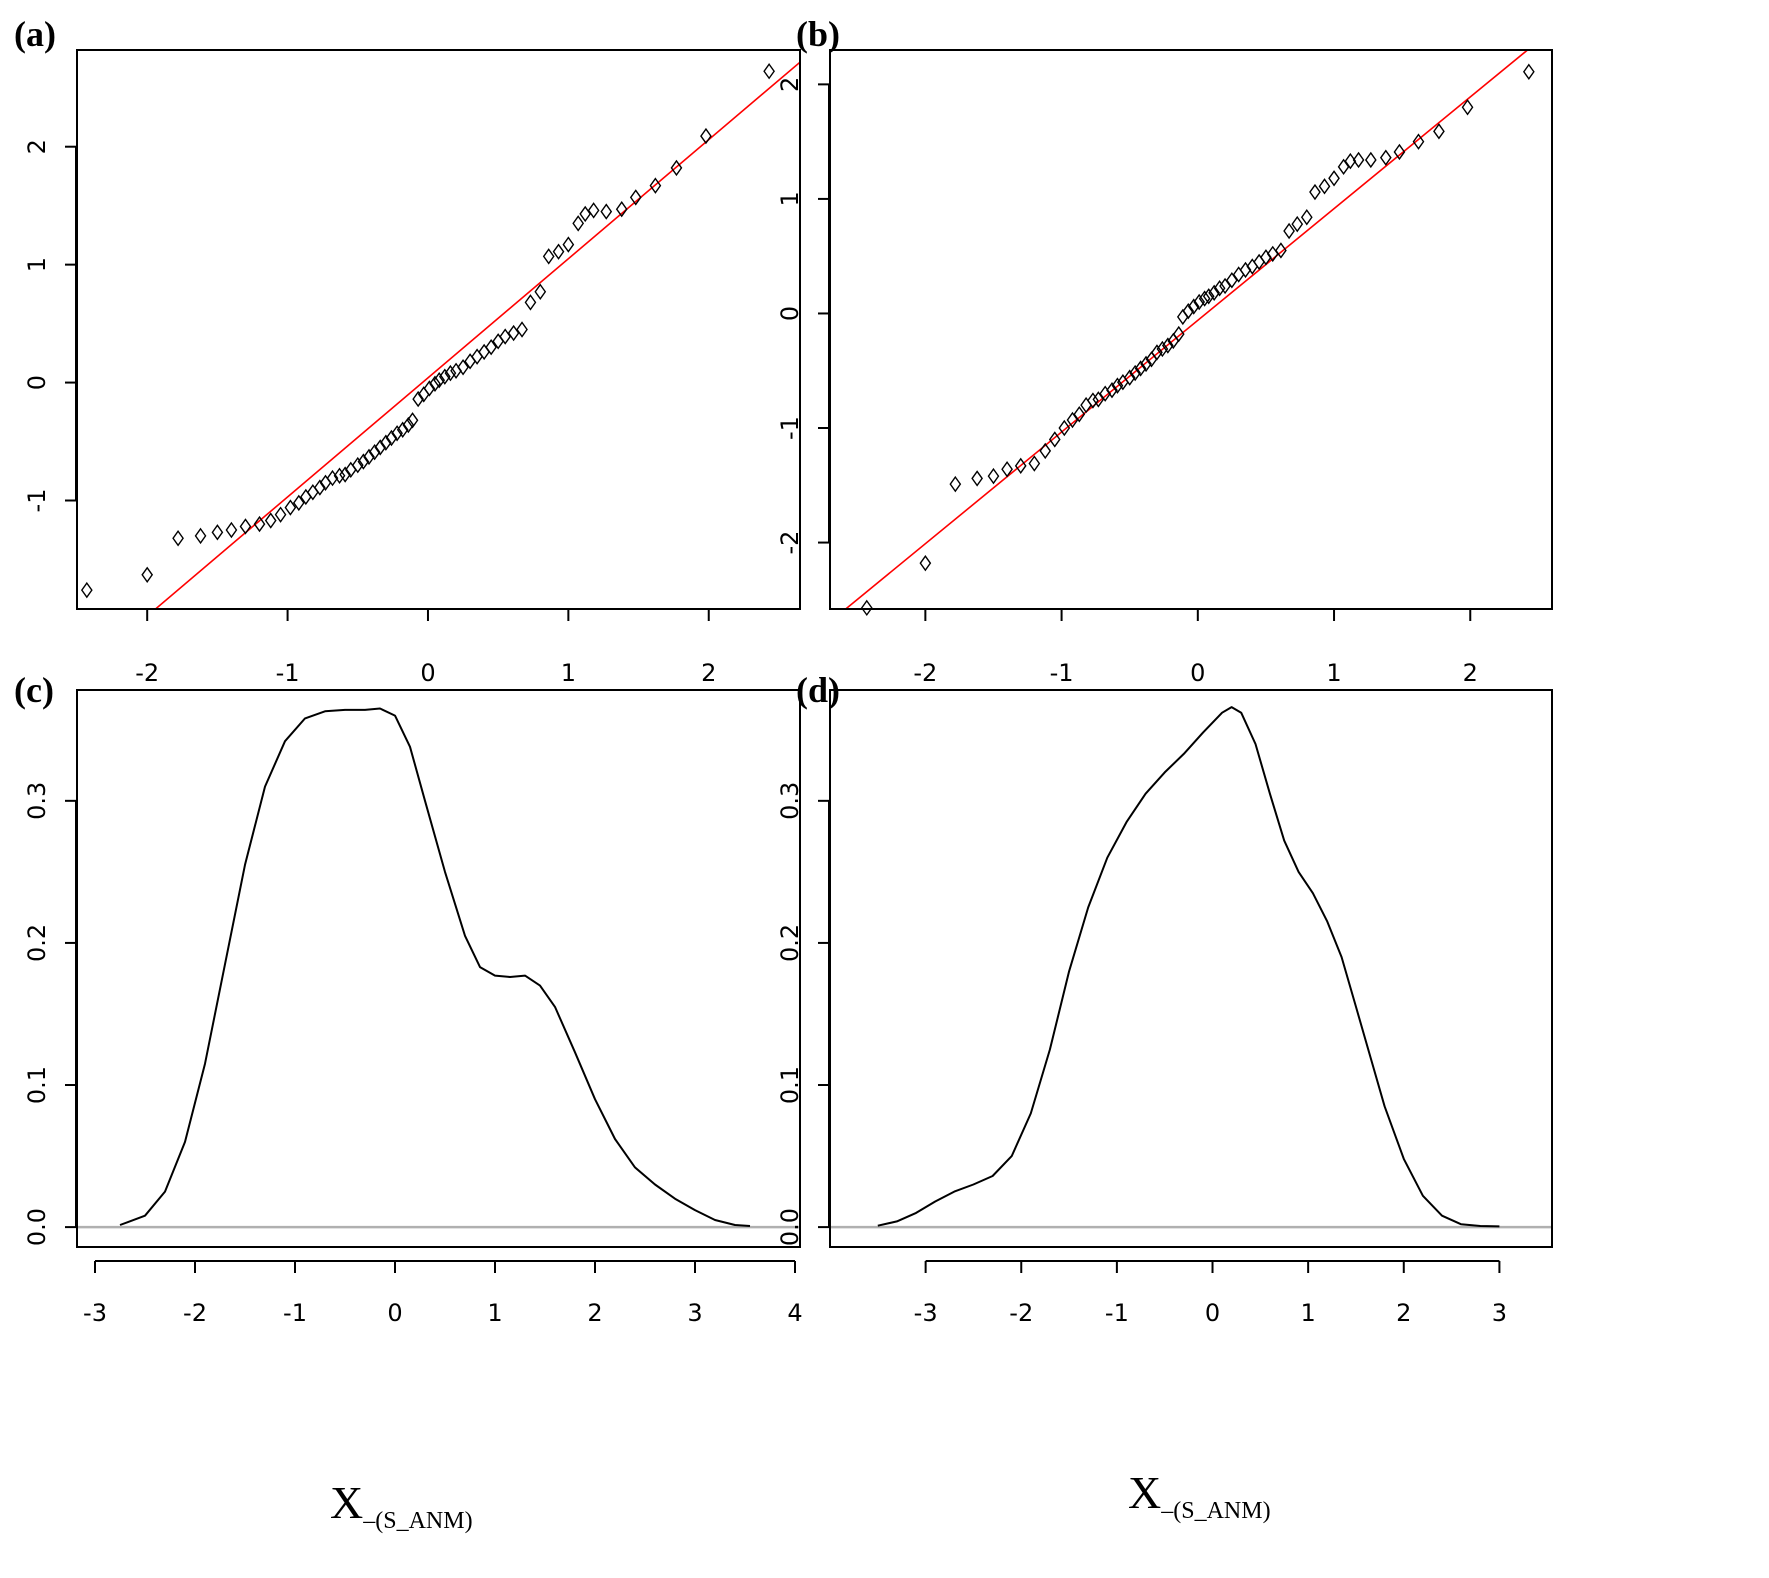  What do you see at coordinates (1403, 1313) in the screenshot?
I see `x-tick-label-d-5: 2` at bounding box center [1403, 1313].